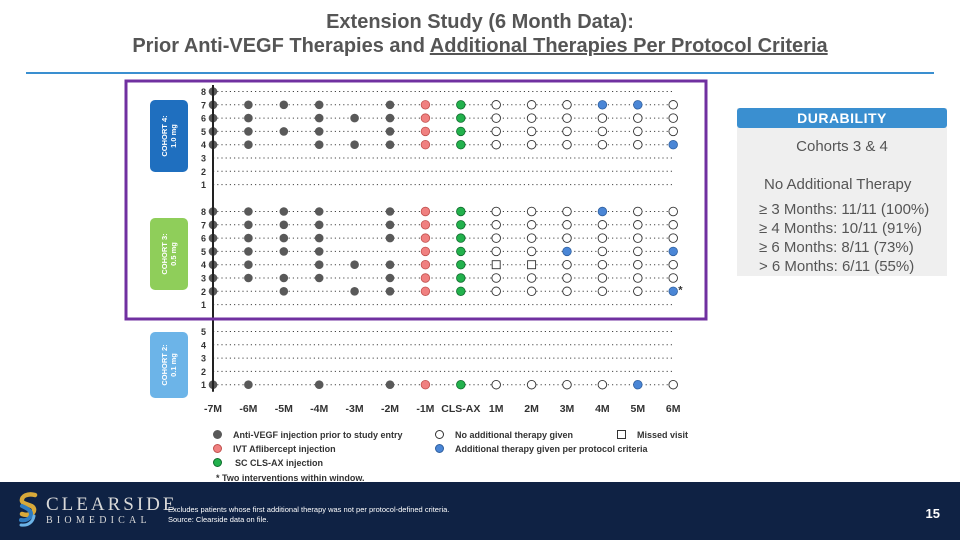  I want to click on title-line-2-prefix: Prior Anti-VEGF Therapies and, so click(281, 46).